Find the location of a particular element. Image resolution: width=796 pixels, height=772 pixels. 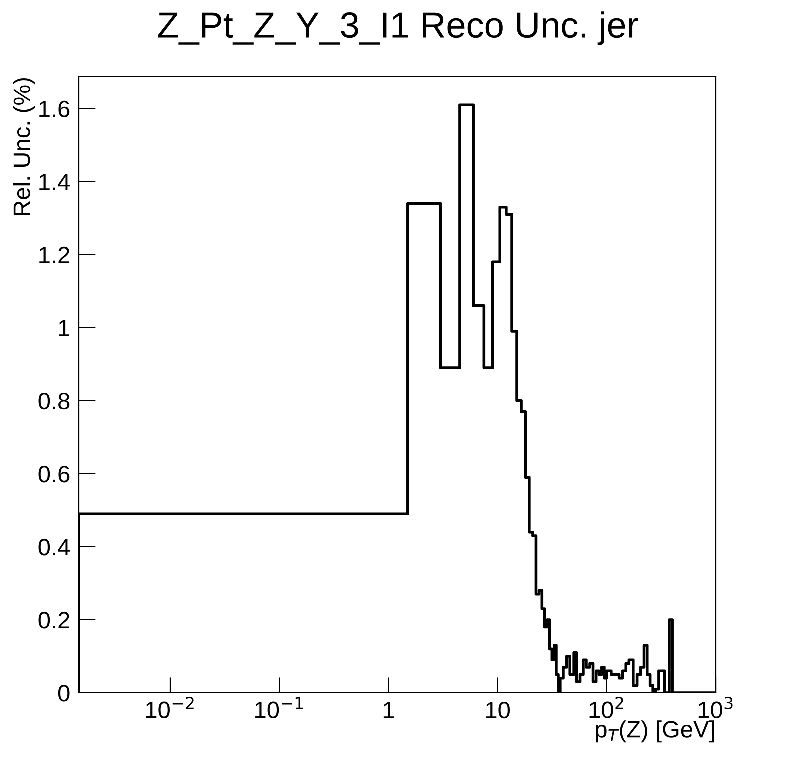

y-tick-label: 0.6 is located at coordinates (54, 474).